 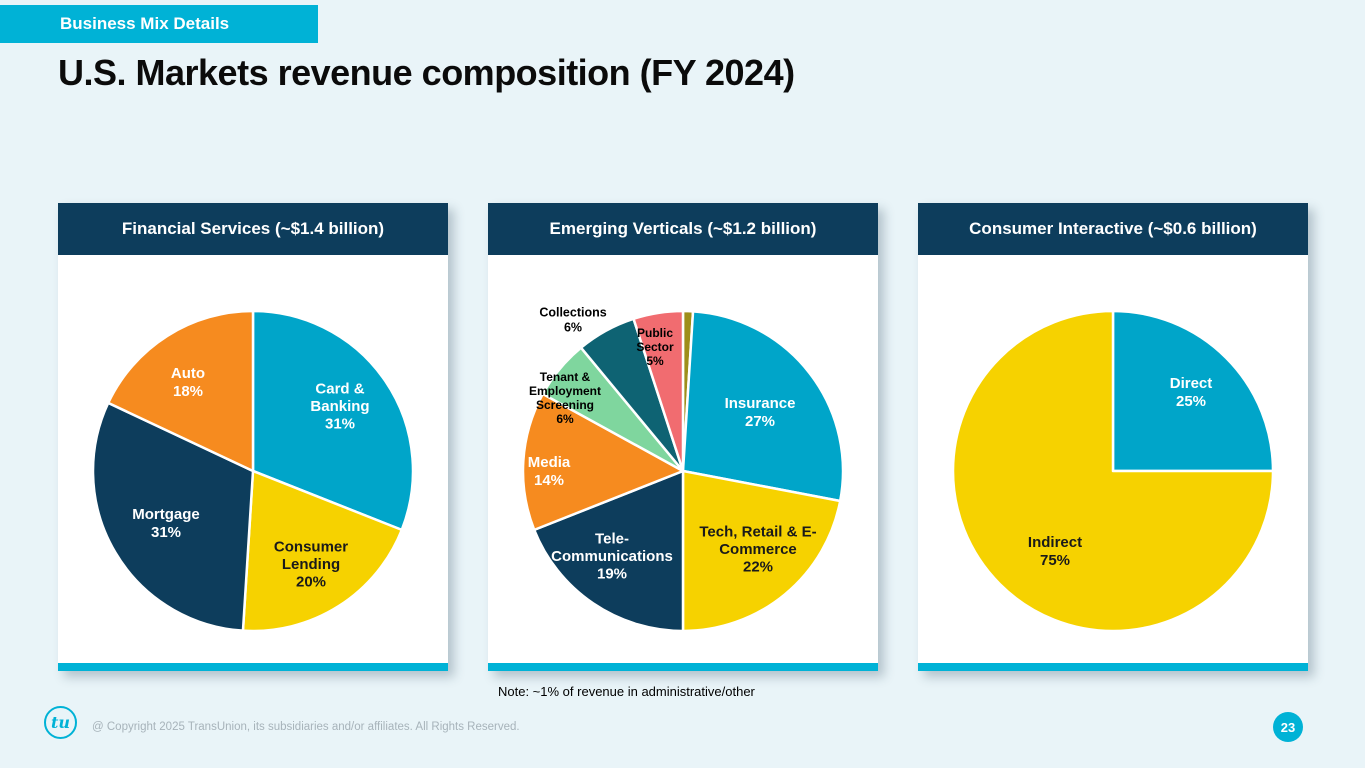 I want to click on slide-tag-badge: Business Mix Details, so click(x=159, y=24).